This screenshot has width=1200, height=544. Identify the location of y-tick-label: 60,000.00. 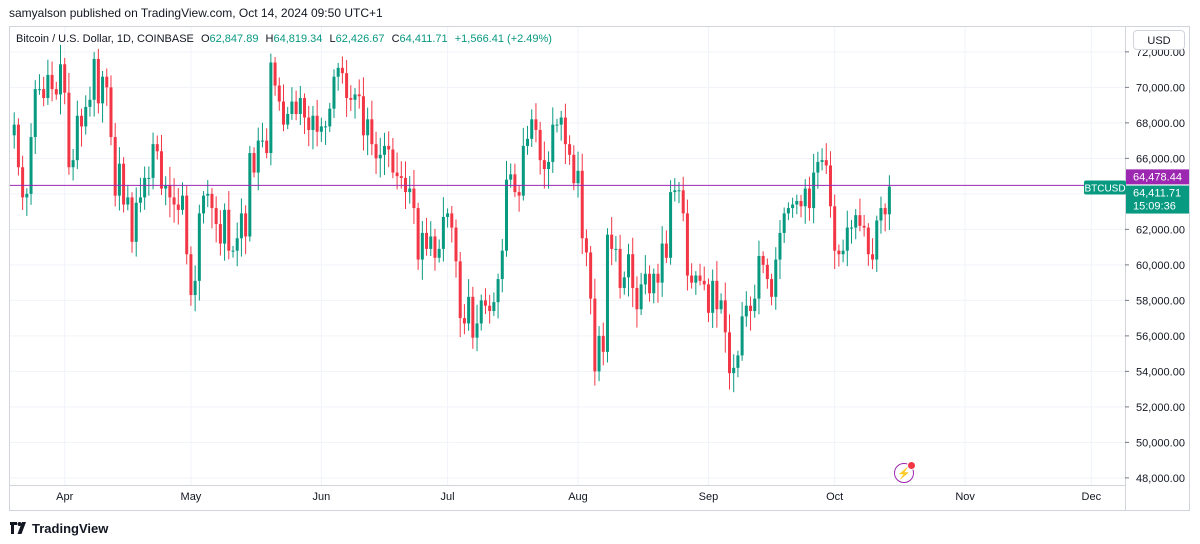
(1160, 266).